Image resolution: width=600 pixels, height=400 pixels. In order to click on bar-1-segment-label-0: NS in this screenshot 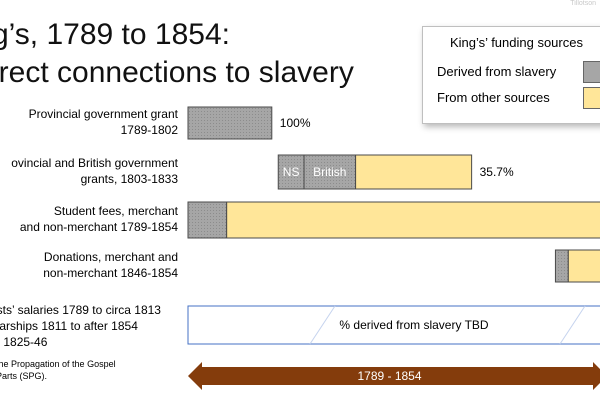, I will do `click(291, 172)`.